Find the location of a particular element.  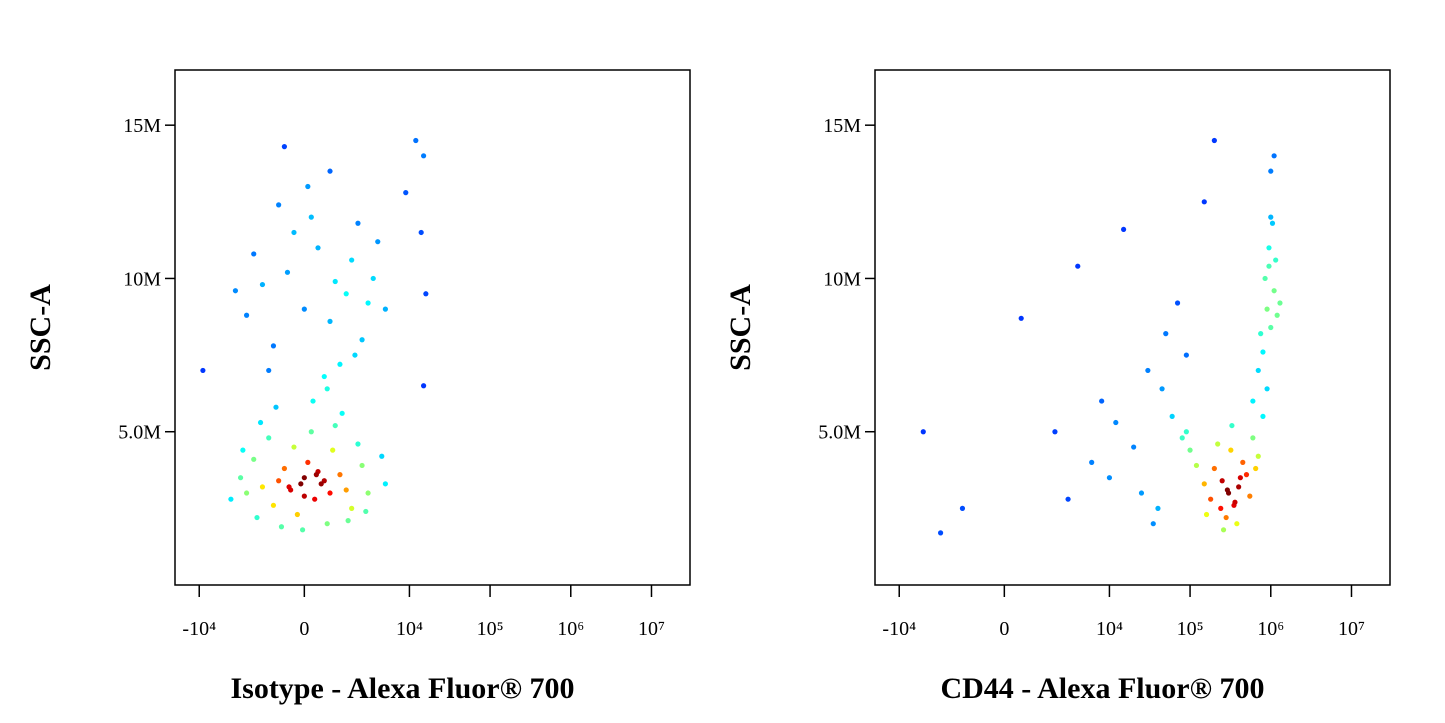

x-axis-label: CD44 - Alexa Fluor® 700 is located at coordinates (1102, 688).